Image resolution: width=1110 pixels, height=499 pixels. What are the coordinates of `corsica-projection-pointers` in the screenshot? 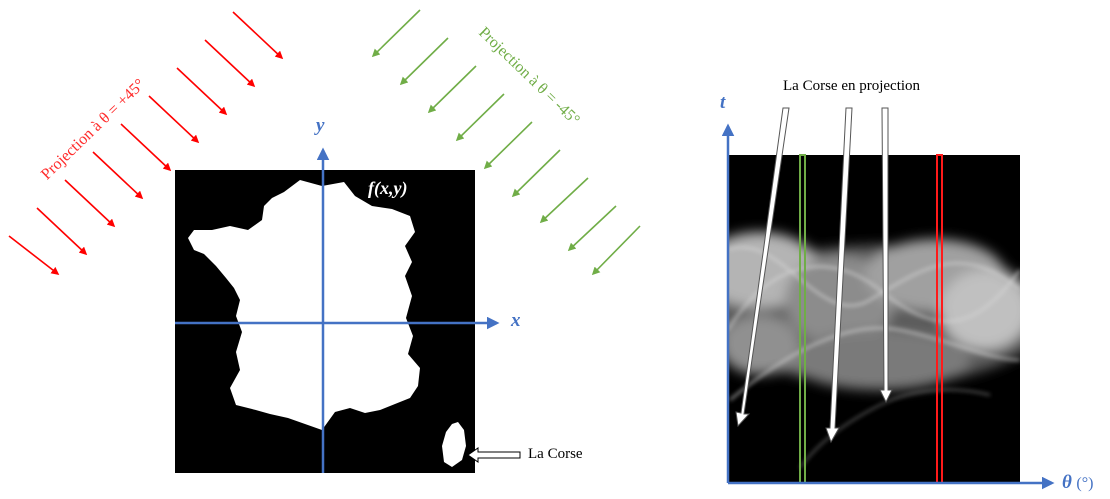 It's located at (814, 275).